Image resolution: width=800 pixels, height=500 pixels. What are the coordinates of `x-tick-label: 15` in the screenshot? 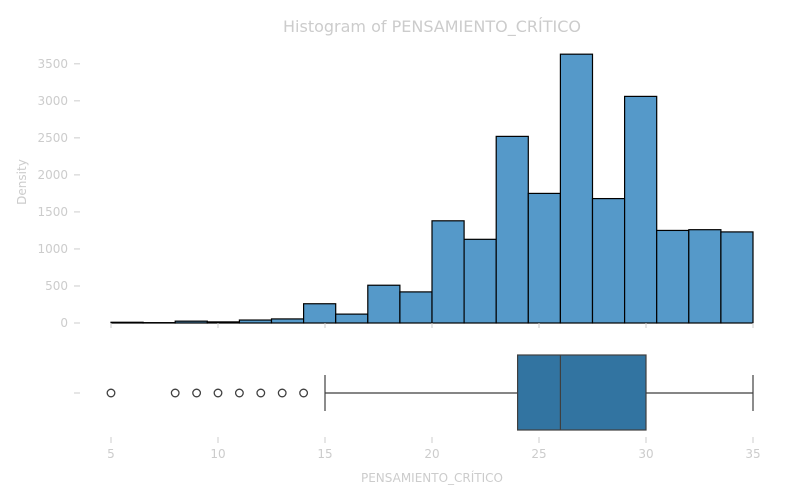 It's located at (324, 454).